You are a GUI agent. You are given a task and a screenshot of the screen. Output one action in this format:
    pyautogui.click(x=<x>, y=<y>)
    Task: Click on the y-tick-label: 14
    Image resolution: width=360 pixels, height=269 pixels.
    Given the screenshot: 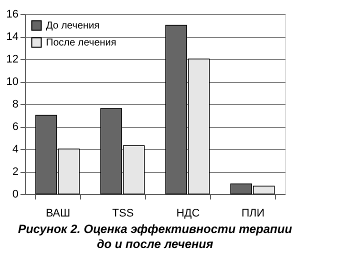 What is the action you would take?
    pyautogui.click(x=12, y=37)
    